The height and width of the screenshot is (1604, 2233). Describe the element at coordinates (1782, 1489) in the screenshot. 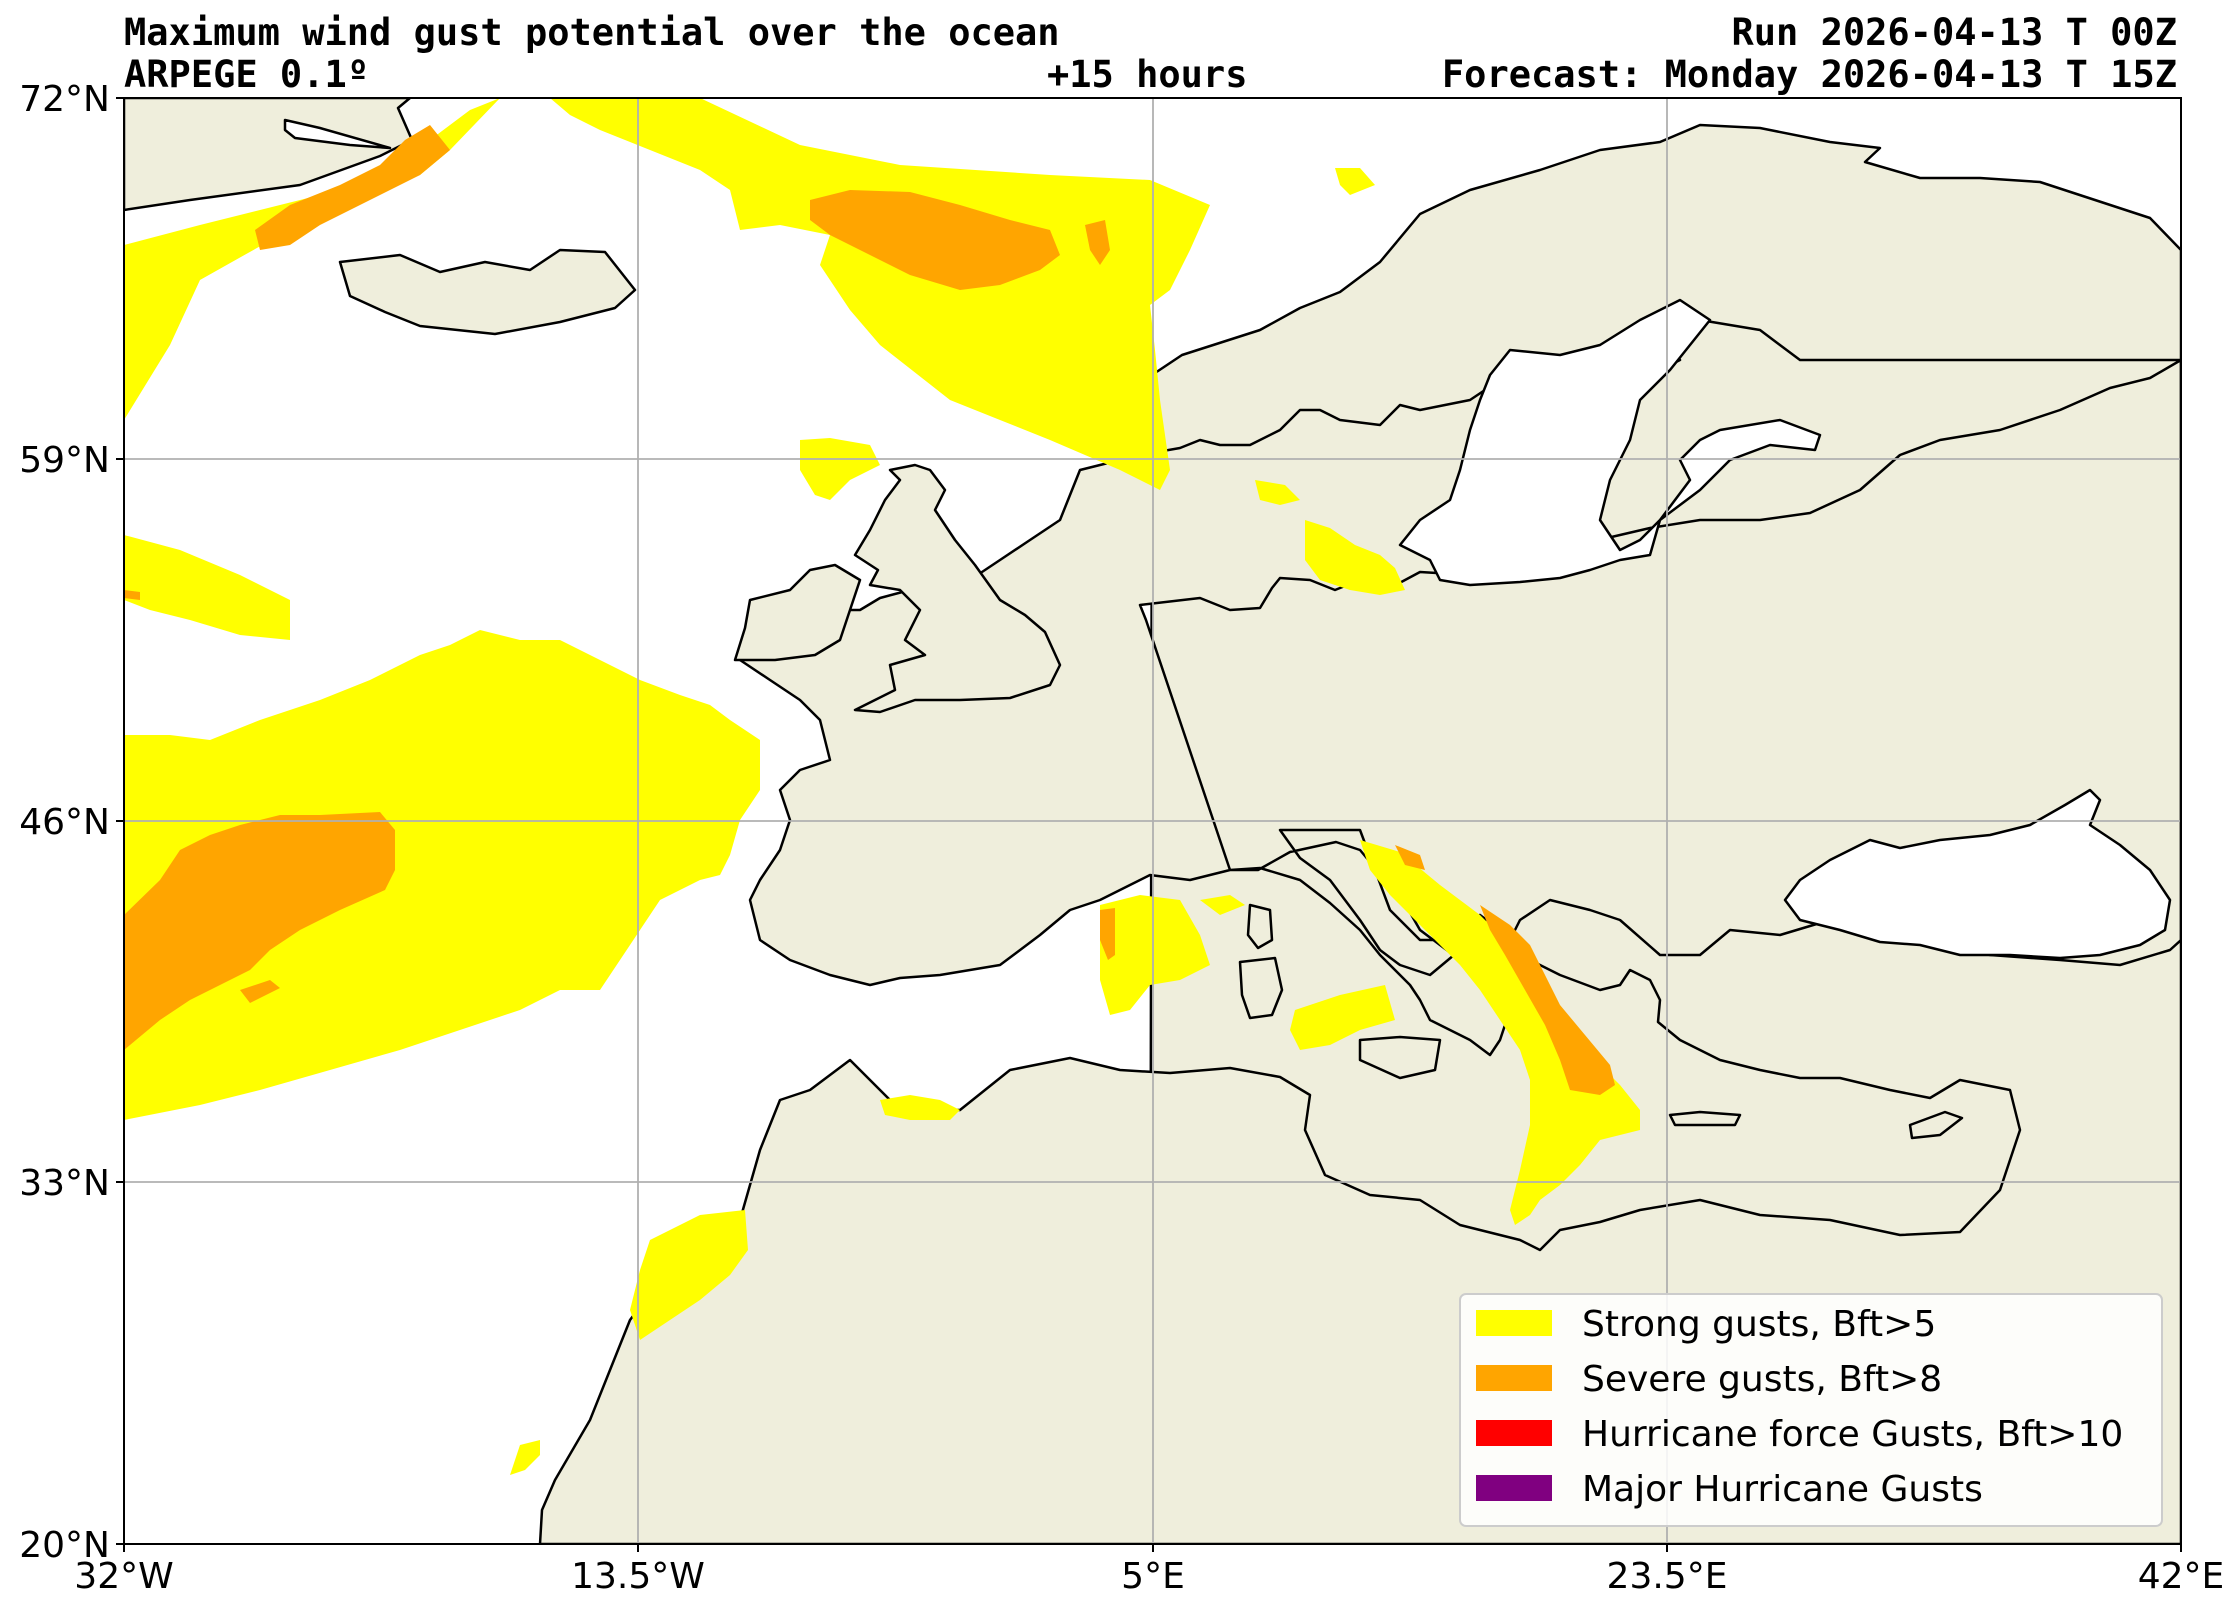

I see `legend-label-major-hurricane: Major Hurricane Gusts` at that location.